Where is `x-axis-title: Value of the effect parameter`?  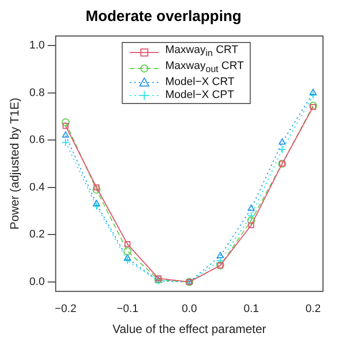 x-axis-title: Value of the effect parameter is located at coordinates (189, 329).